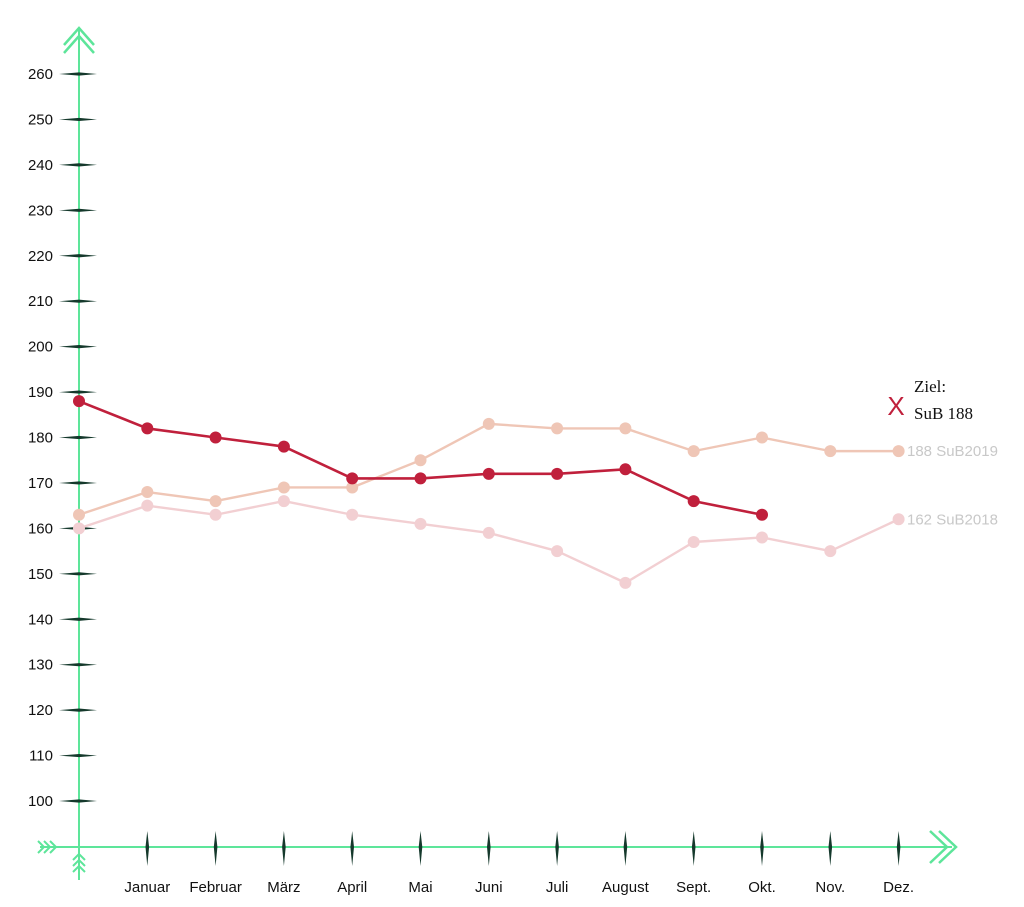 The height and width of the screenshot is (907, 1024). I want to click on y-tick-label: 150, so click(40, 574).